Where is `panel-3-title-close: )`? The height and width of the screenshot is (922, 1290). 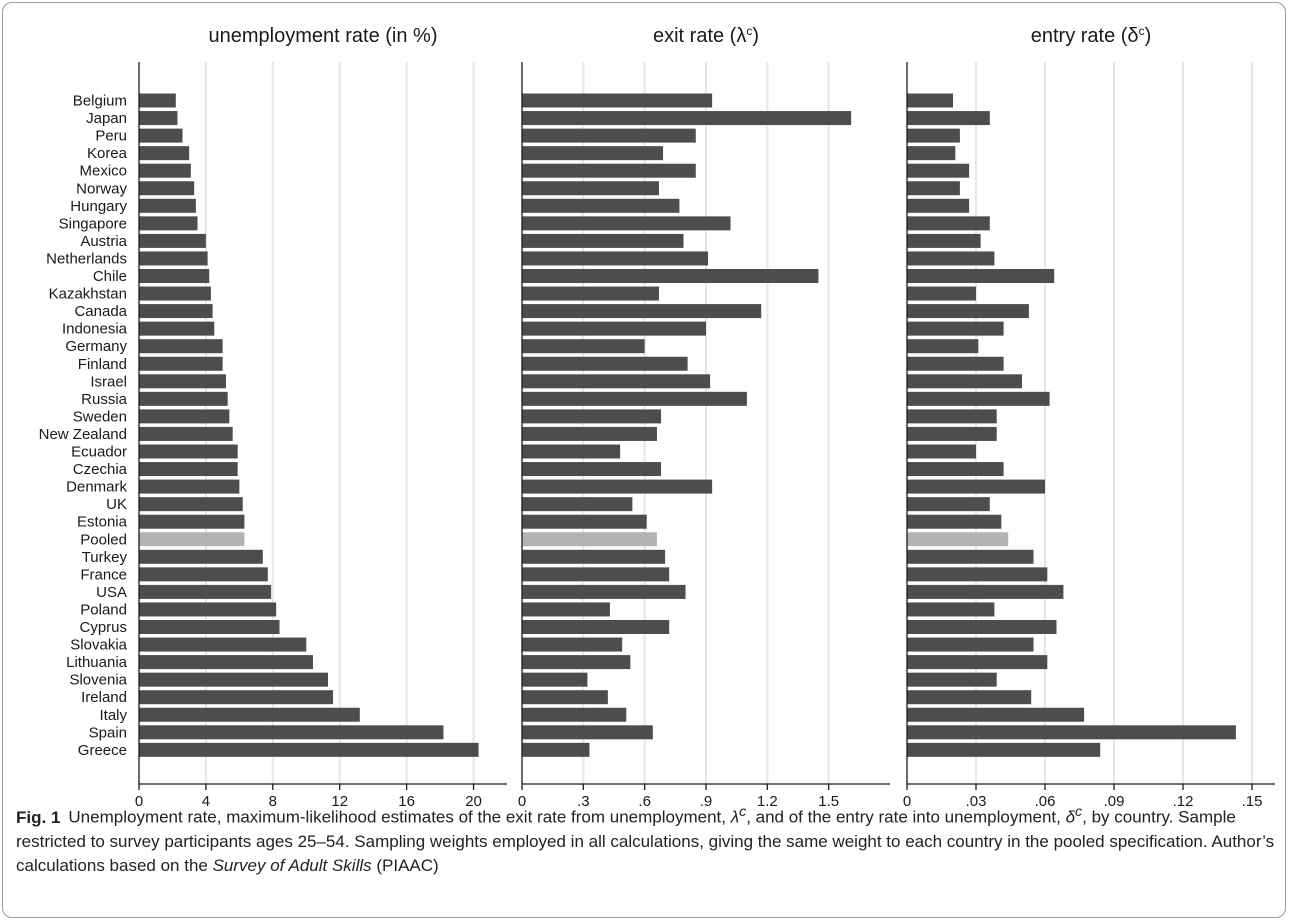 panel-3-title-close: ) is located at coordinates (1148, 36).